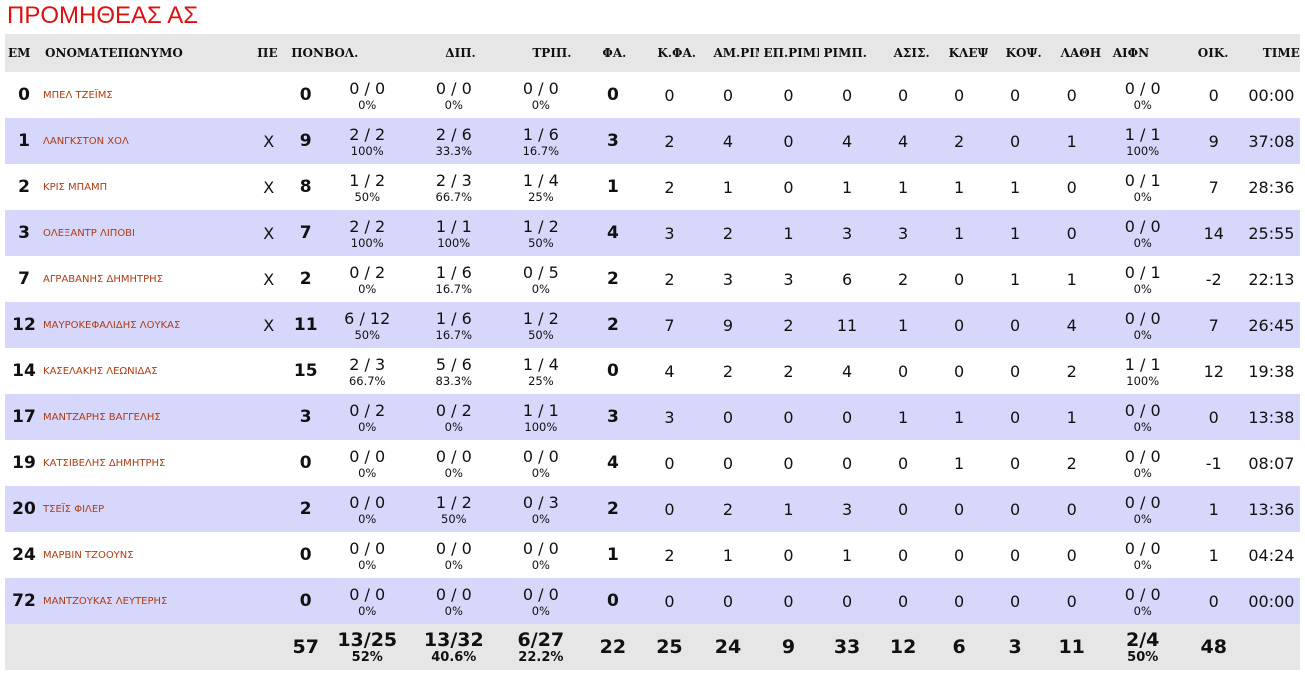 Image resolution: width=1305 pixels, height=675 pixels. What do you see at coordinates (1213, 371) in the screenshot?
I see `efficiency: 12` at bounding box center [1213, 371].